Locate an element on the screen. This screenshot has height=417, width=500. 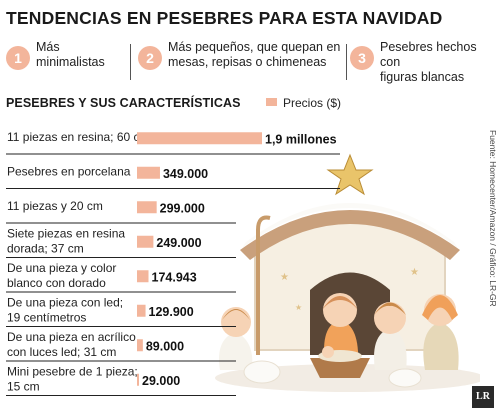
value-label: 1,9 millones is located at coordinates (301, 139).